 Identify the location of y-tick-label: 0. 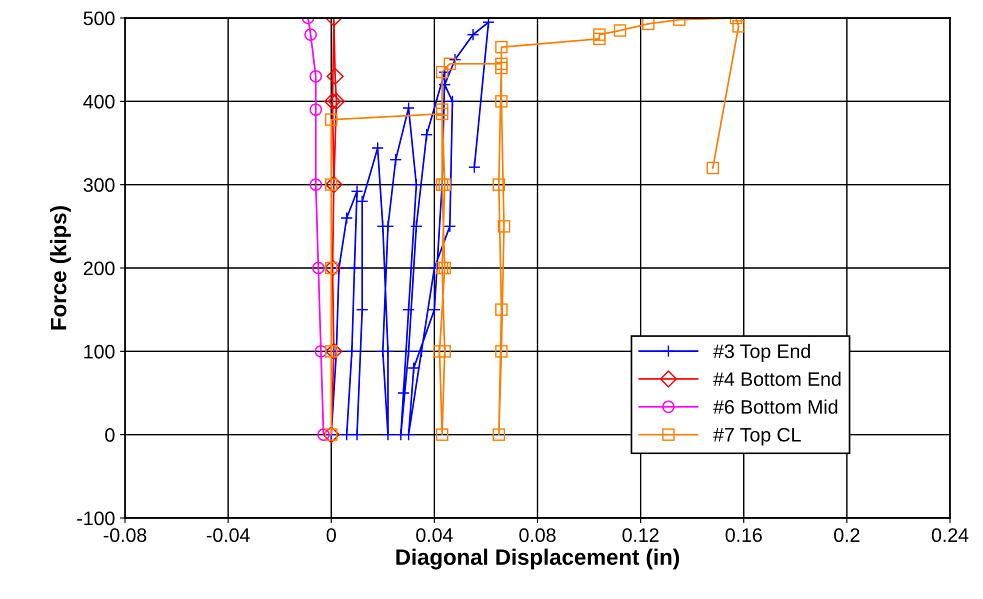
(110, 435).